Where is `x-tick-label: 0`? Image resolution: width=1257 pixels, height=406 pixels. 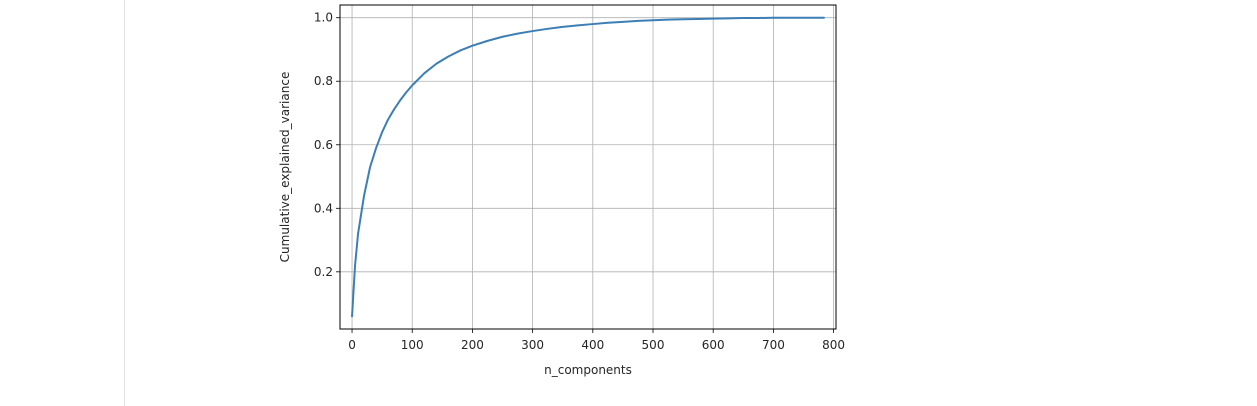 x-tick-label: 0 is located at coordinates (352, 345).